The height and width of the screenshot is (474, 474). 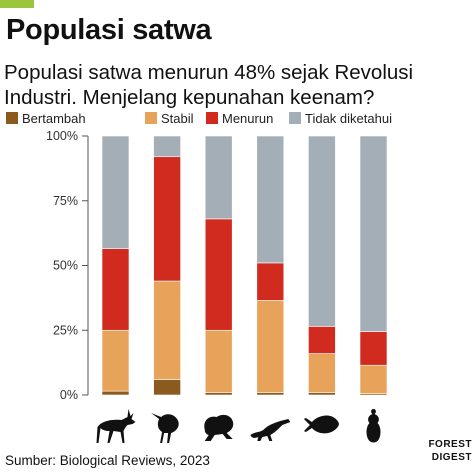 I want to click on reptile-icon-shape, so click(x=270, y=430).